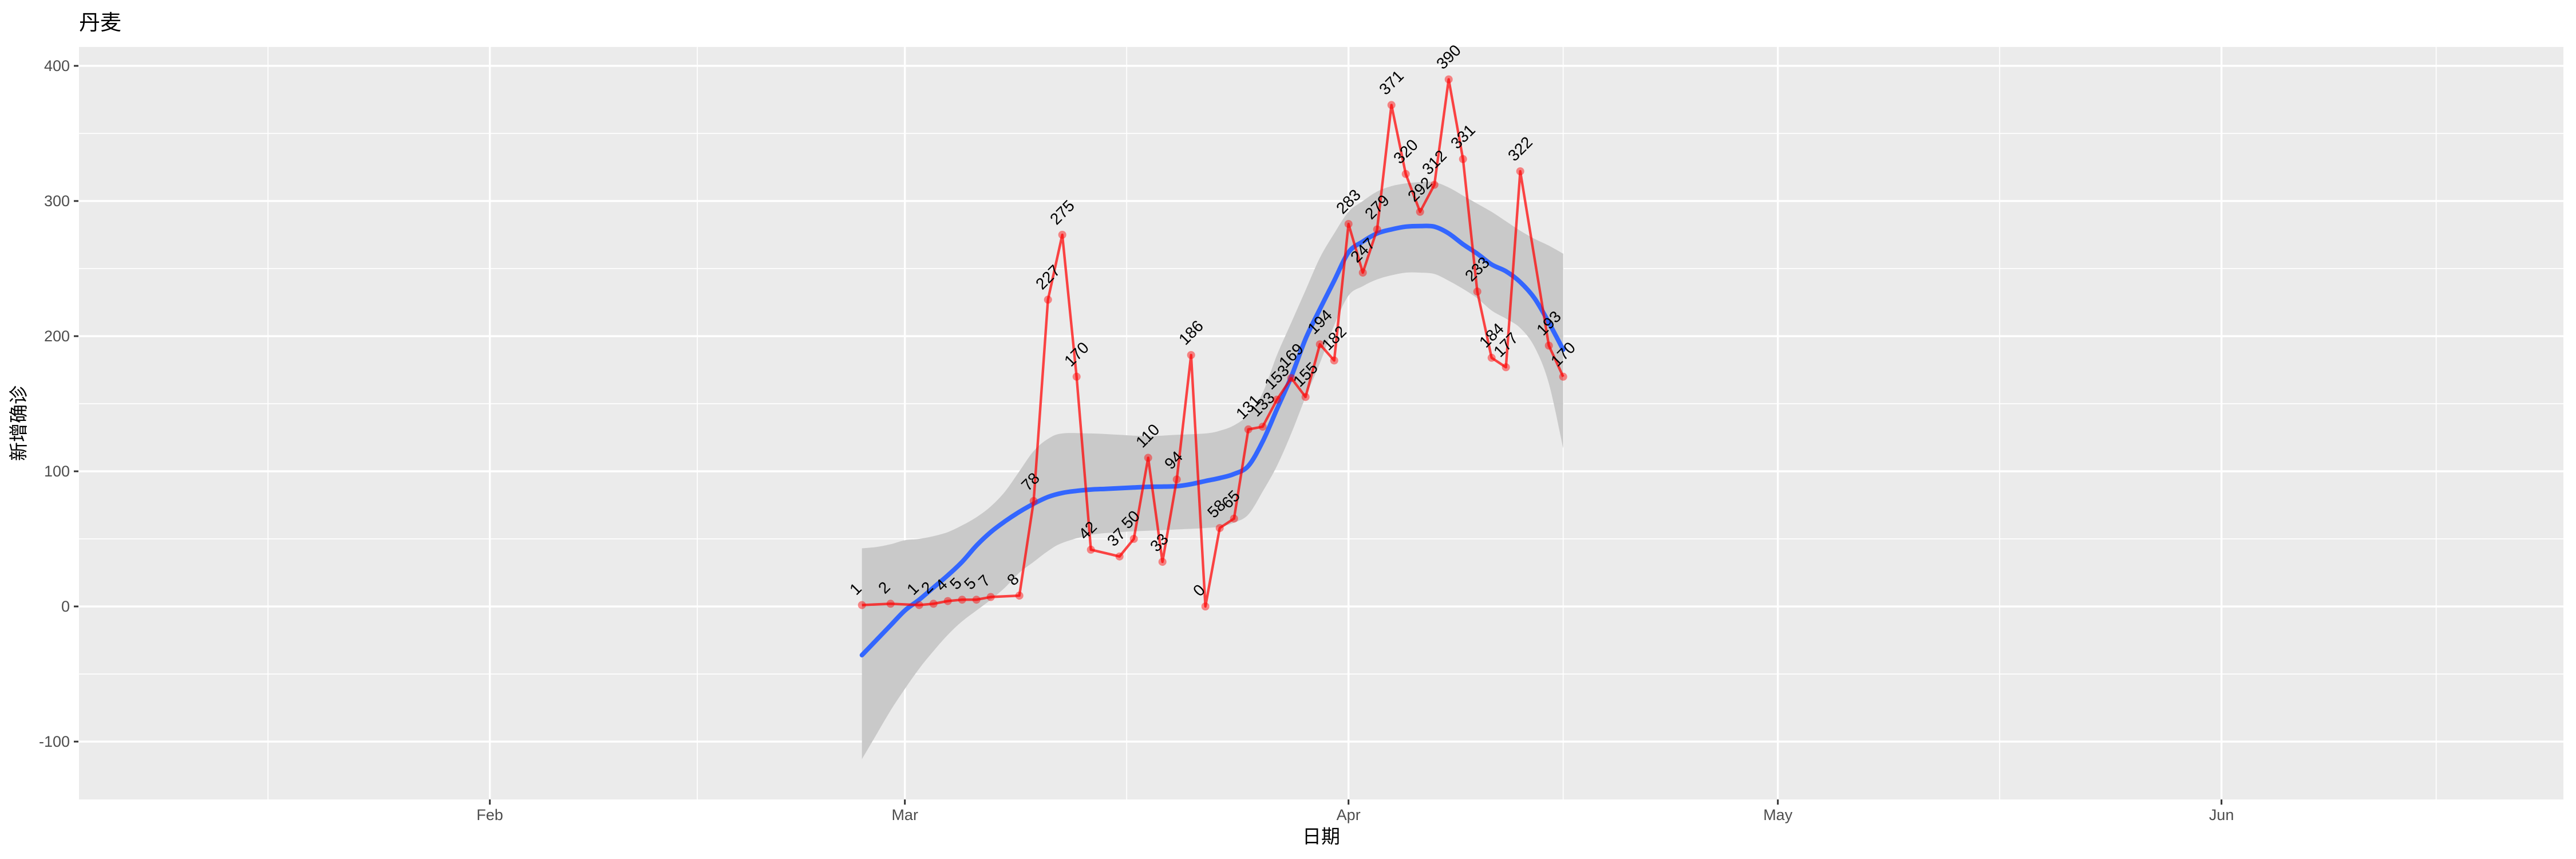 The width and height of the screenshot is (2576, 859). What do you see at coordinates (57, 471) in the screenshot?
I see `y-tick-label: 100` at bounding box center [57, 471].